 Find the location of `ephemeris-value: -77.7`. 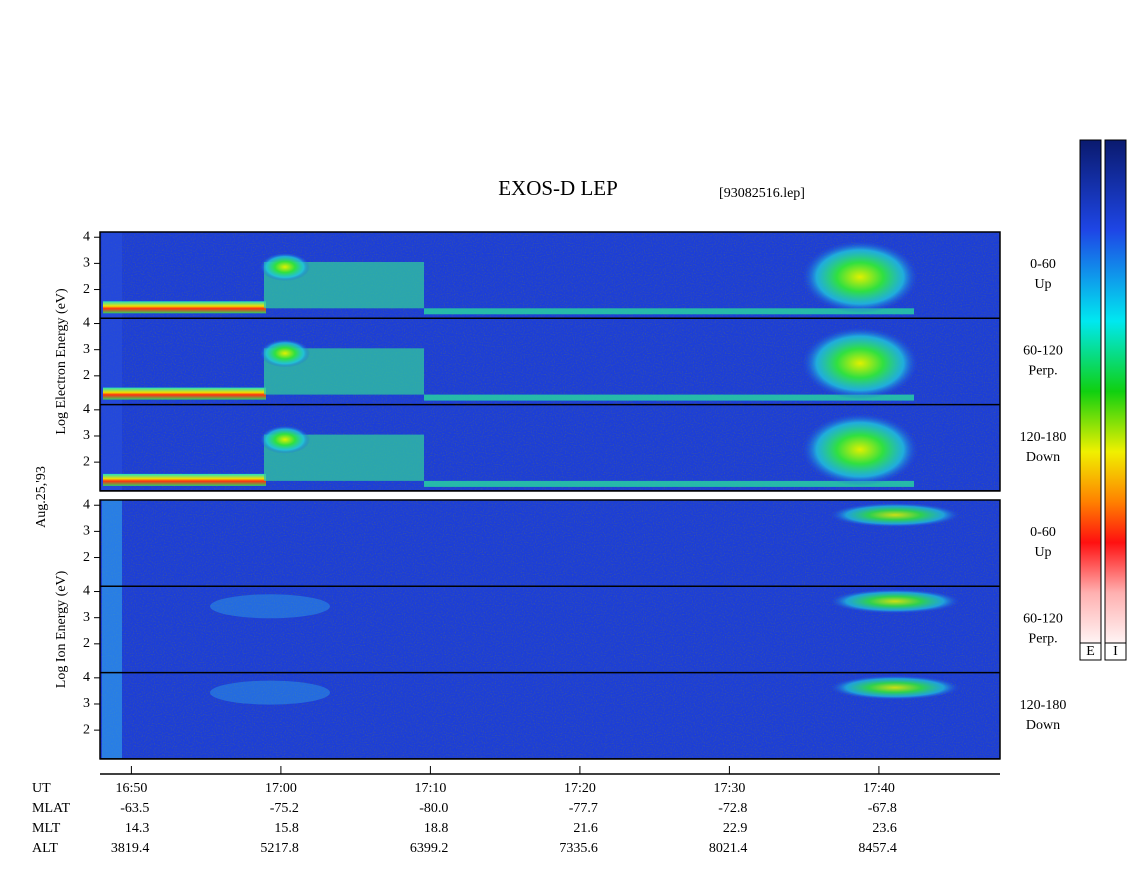

ephemeris-value: -77.7 is located at coordinates (583, 808).